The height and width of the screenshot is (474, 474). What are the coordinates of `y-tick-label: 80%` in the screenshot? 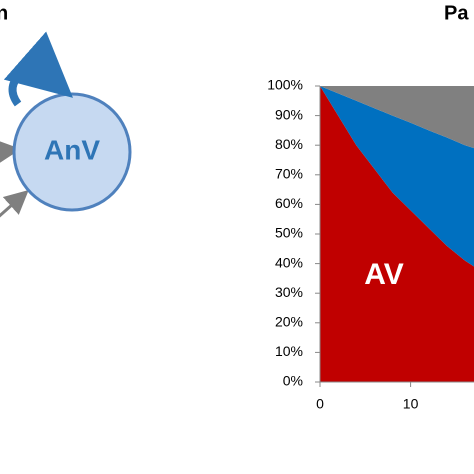 It's located at (289, 144).